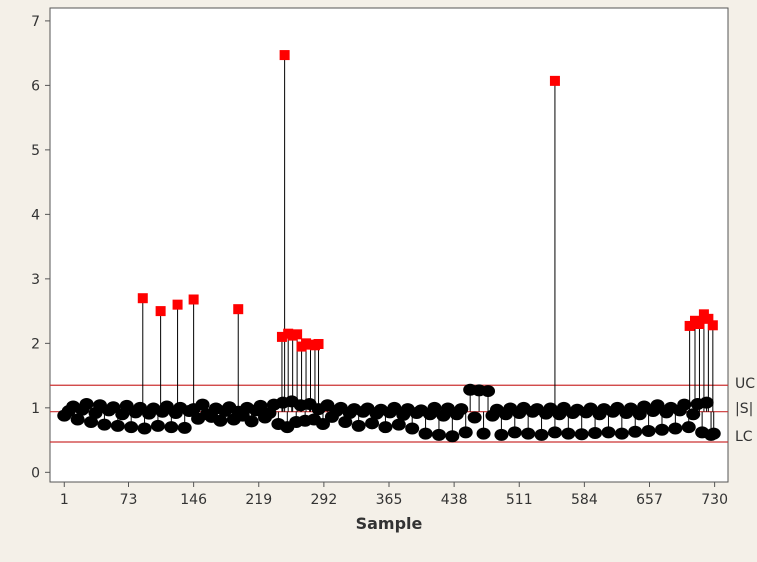 The width and height of the screenshot is (757, 562). What do you see at coordinates (193, 500) in the screenshot?
I see `x-tick-label-2: 146` at bounding box center [193, 500].